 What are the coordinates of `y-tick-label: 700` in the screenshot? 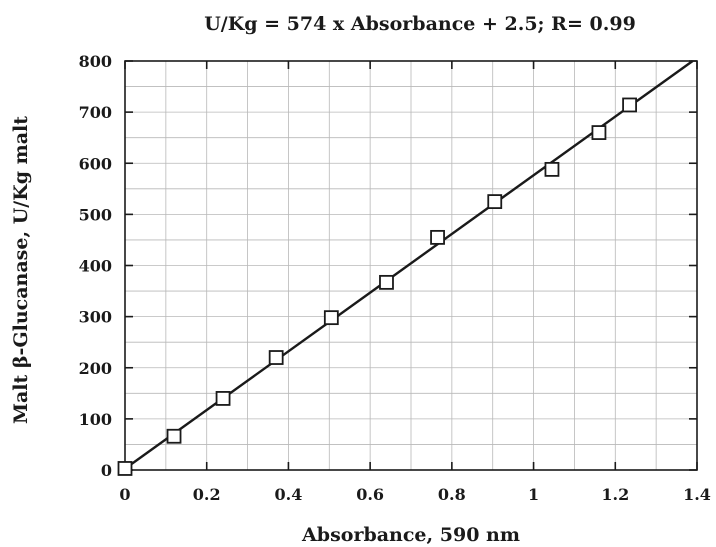 It's located at (95, 112).